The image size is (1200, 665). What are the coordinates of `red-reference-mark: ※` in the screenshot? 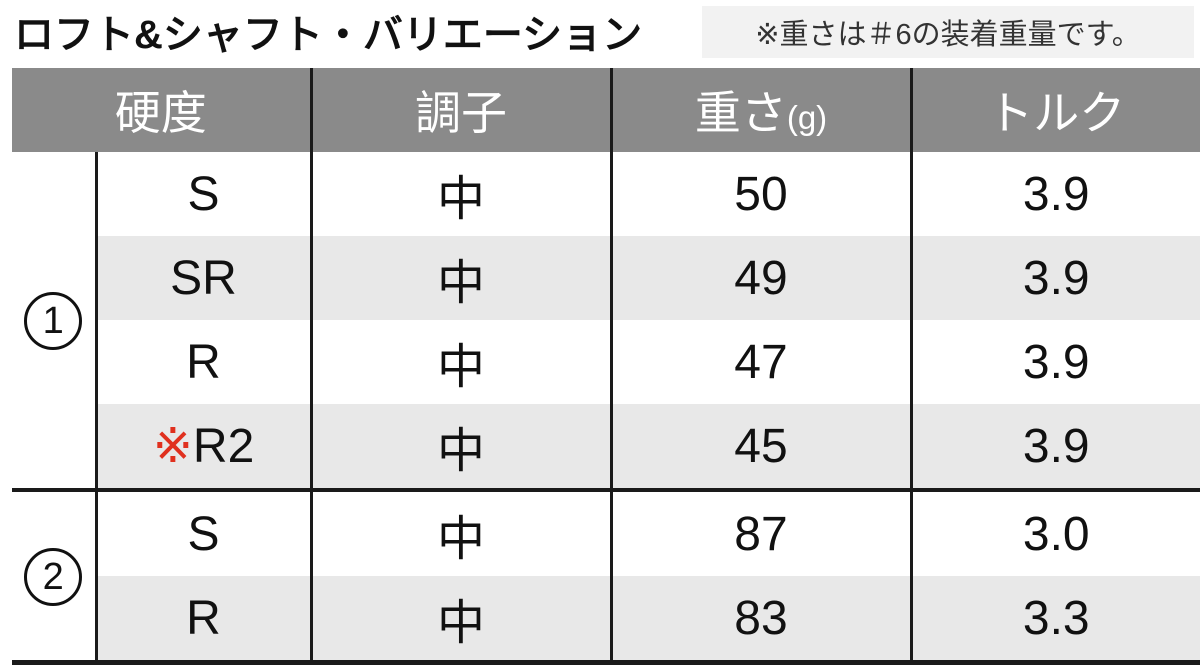 It's located at (172, 446).